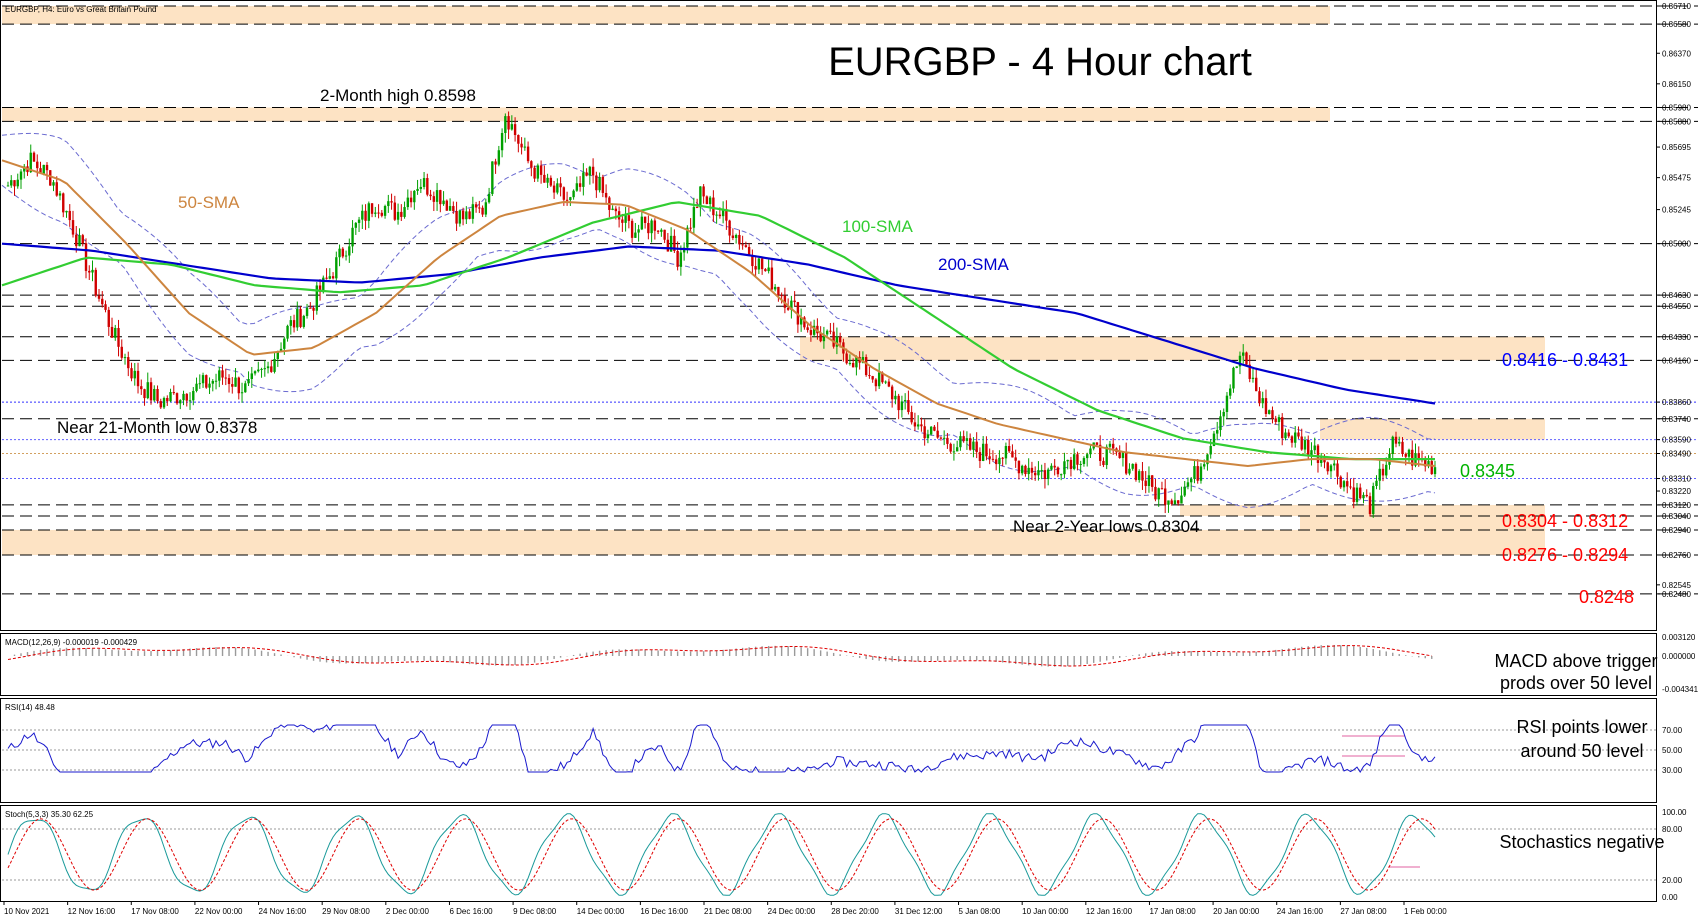 This screenshot has height=919, width=1698. What do you see at coordinates (1676, 479) in the screenshot?
I see `price-label: 0.83310` at bounding box center [1676, 479].